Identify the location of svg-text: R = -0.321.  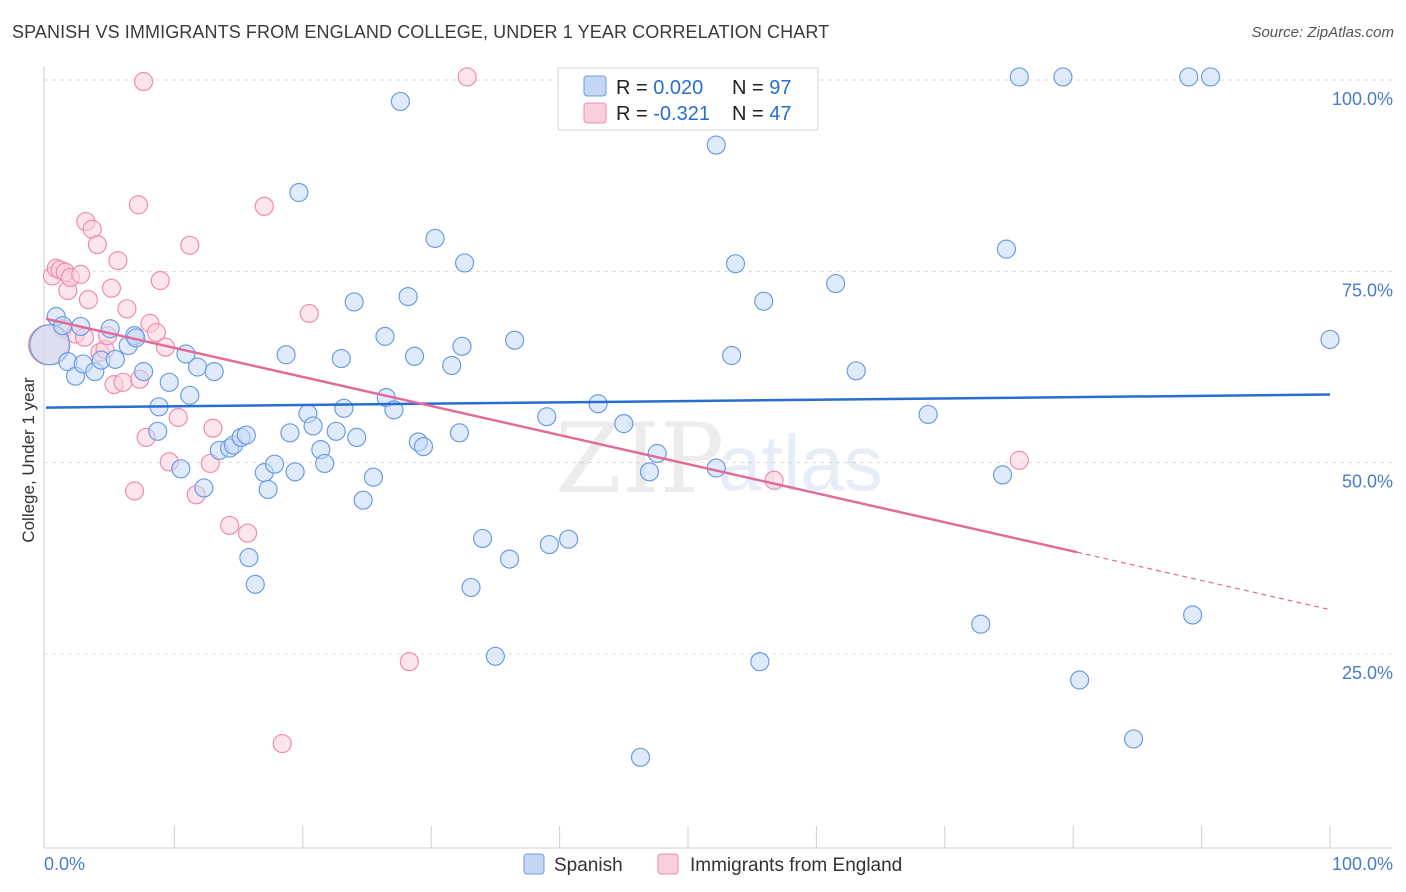
(663, 114).